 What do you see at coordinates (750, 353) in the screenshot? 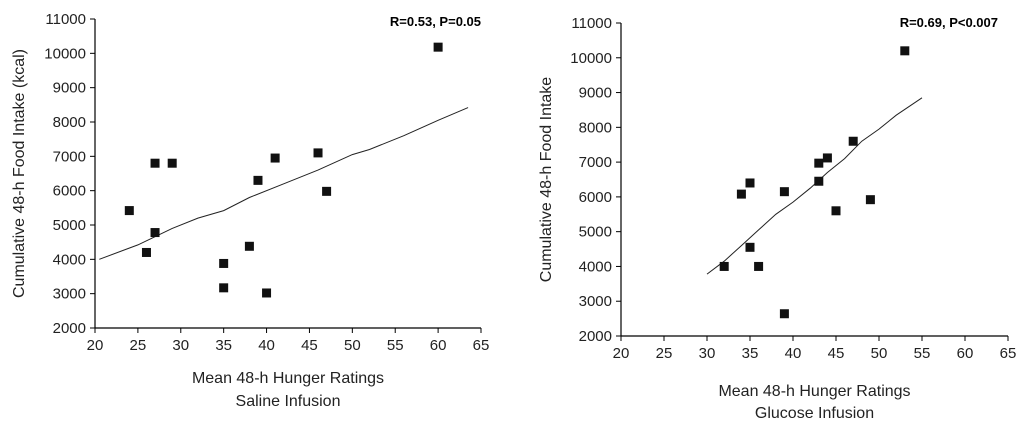
I see `chart-2-x-tick-label: 35` at bounding box center [750, 353].